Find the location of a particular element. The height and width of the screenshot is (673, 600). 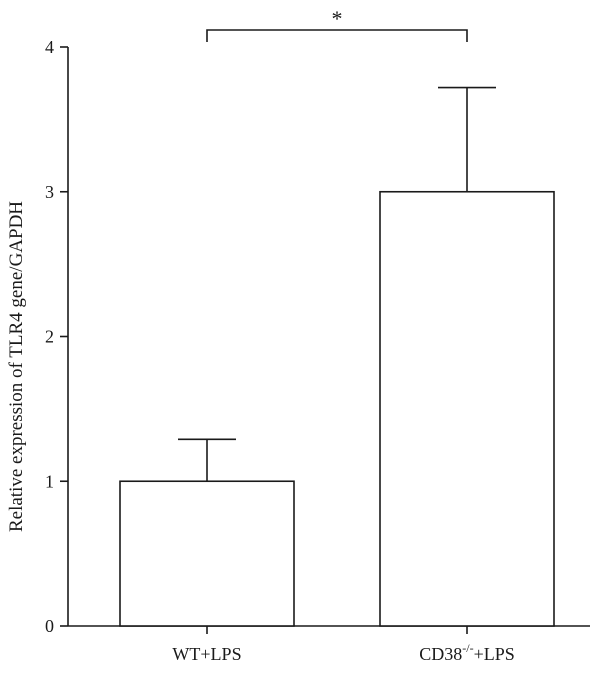

x-category-label: CD38-/-+LPS is located at coordinates (467, 652).